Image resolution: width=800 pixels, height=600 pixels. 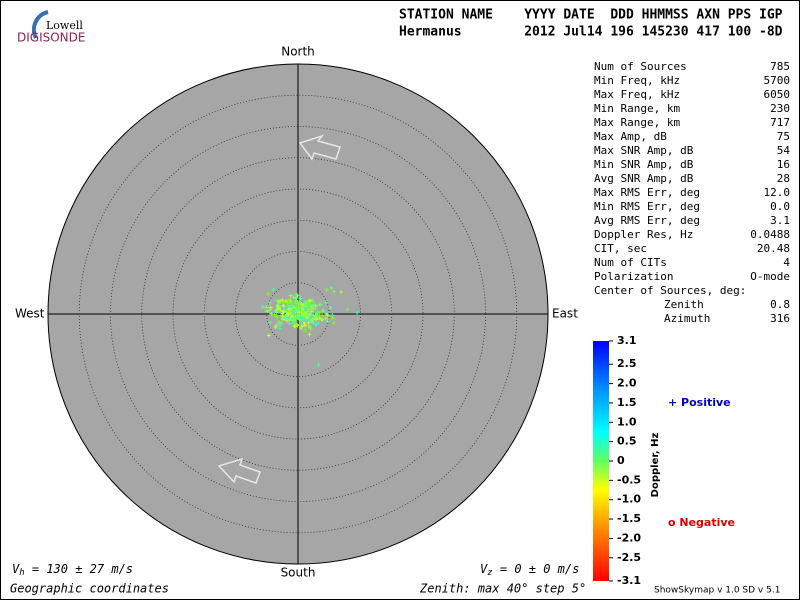 What do you see at coordinates (629, 537) in the screenshot?
I see `colorbar-tick-label: -2.0` at bounding box center [629, 537].